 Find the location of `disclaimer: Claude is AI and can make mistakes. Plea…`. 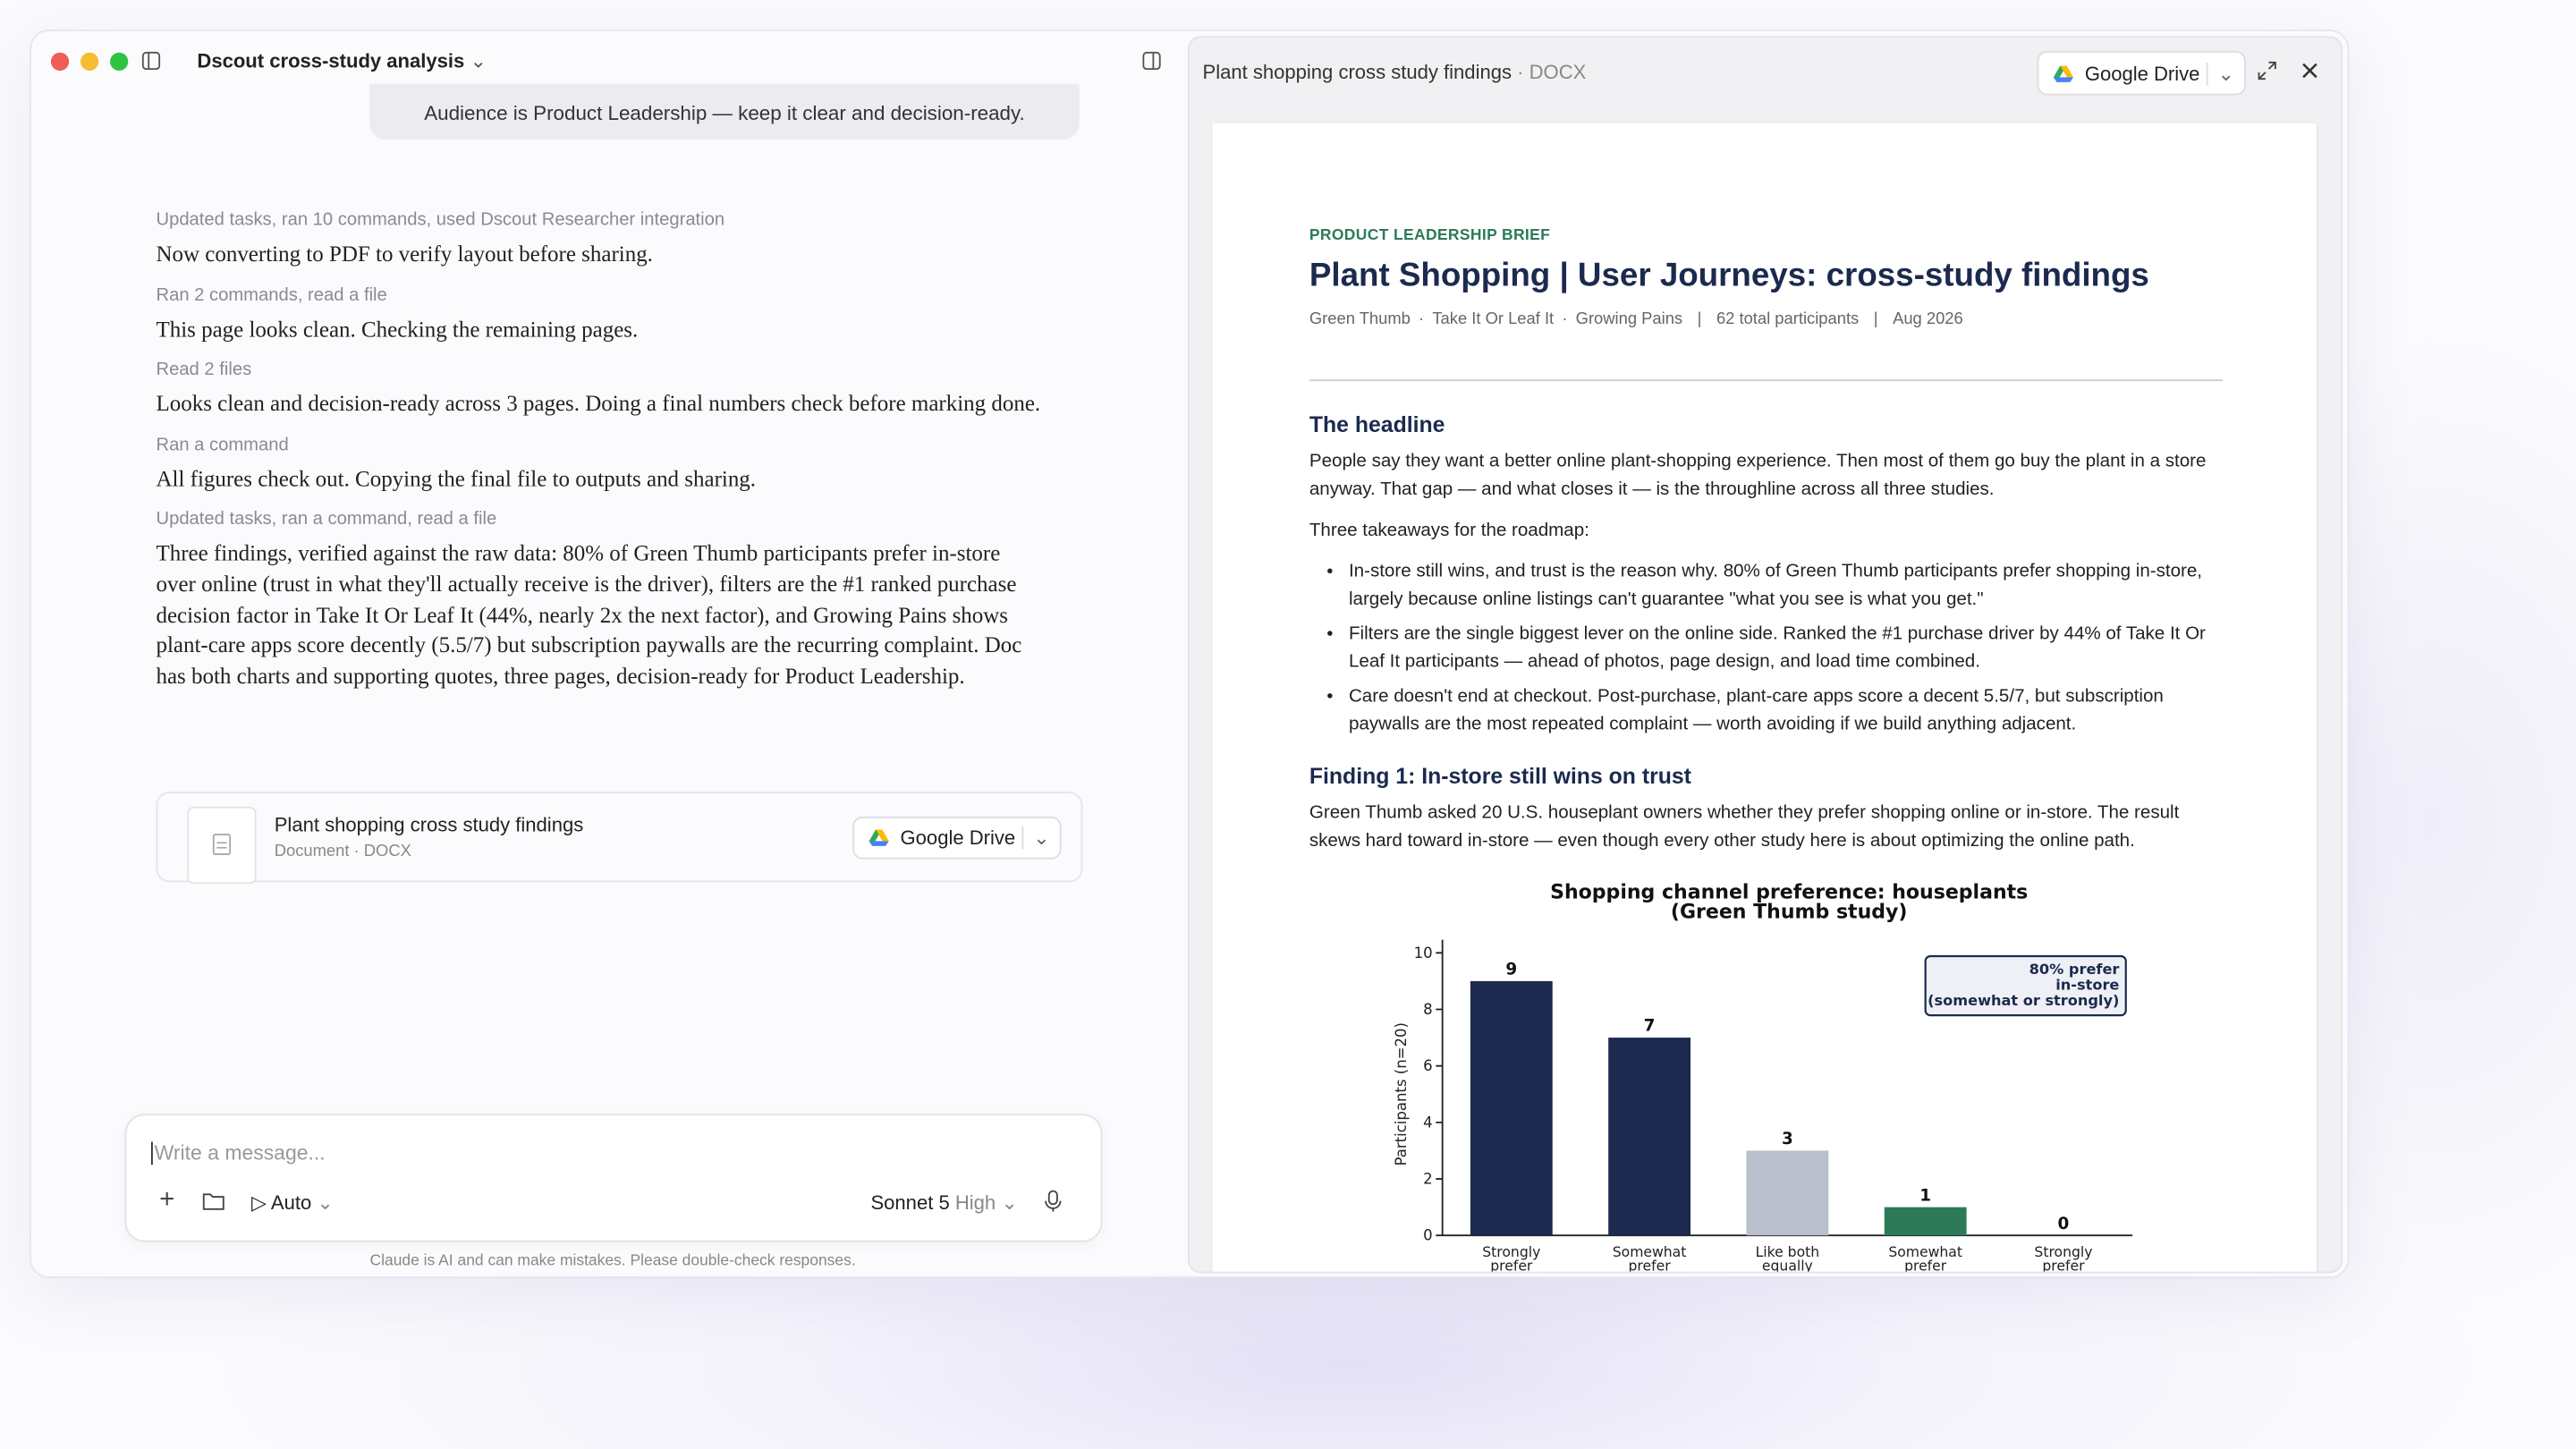

disclaimer: Claude is AI and can make mistakes. Plea… is located at coordinates (612, 1260).